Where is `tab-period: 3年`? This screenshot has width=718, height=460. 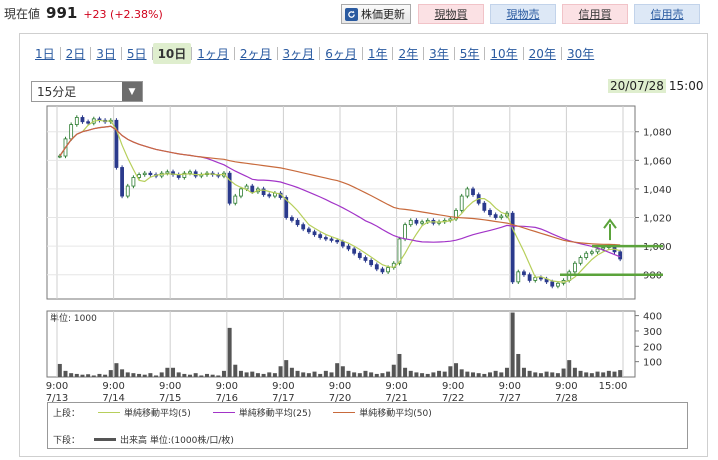
tab-period: 3年 is located at coordinates (439, 53).